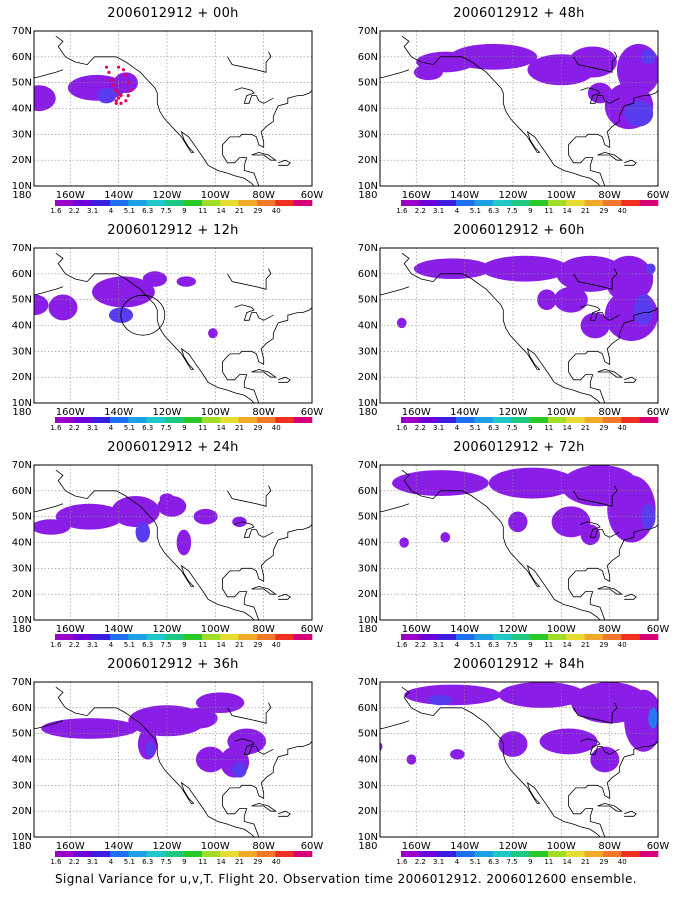 This screenshot has width=692, height=900. What do you see at coordinates (118, 412) in the screenshot?
I see `lon-tick-label: 140W` at bounding box center [118, 412].